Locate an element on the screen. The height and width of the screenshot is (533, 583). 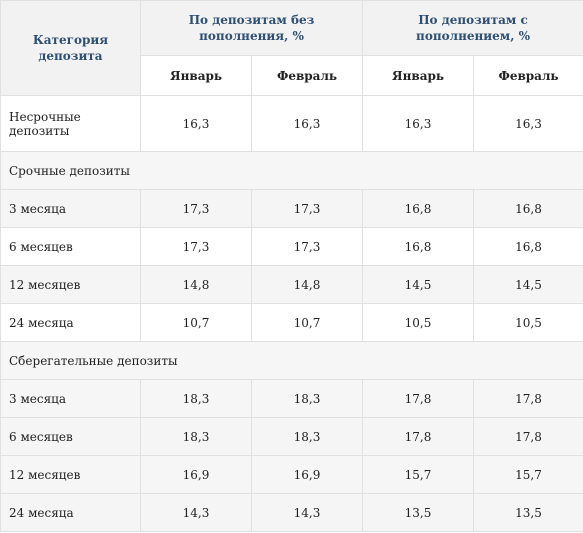
table-row: 6 месяцев 18,3 18,3 17,8 17,8 is located at coordinates (291, 436).